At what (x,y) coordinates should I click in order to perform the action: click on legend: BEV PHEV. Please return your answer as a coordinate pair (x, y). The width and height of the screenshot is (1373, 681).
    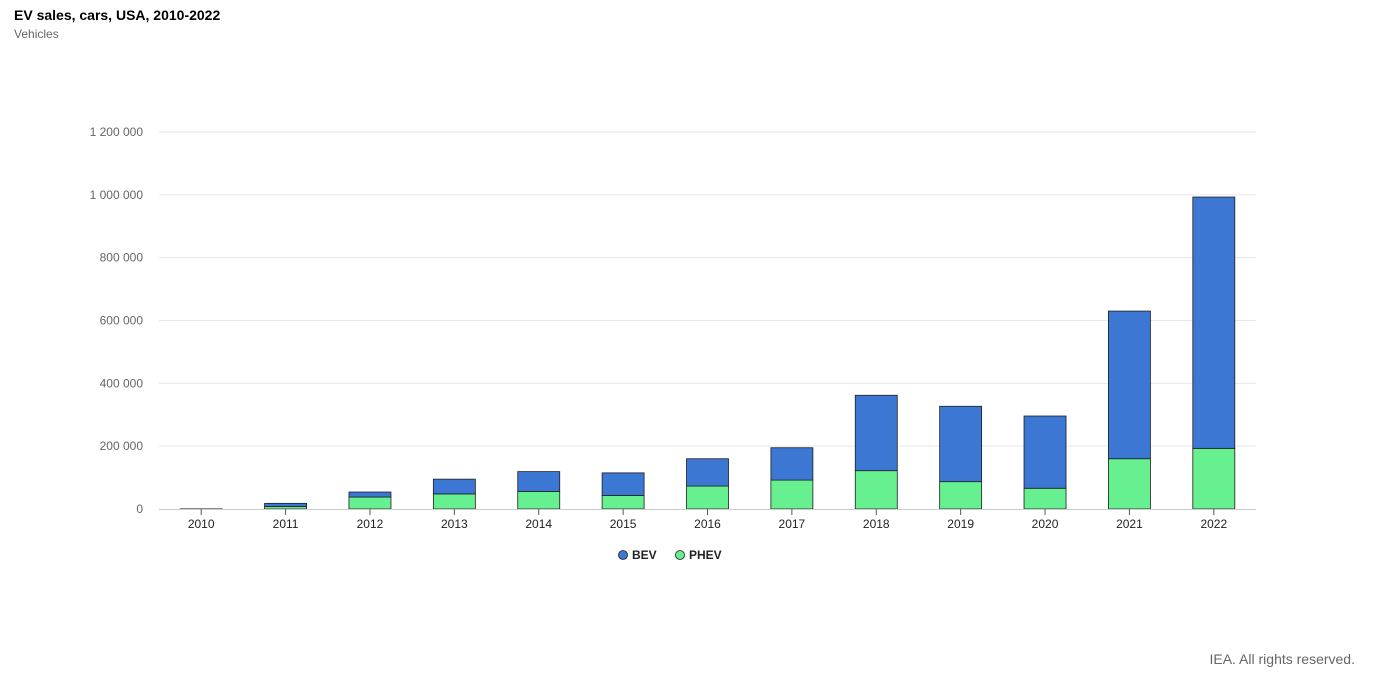
    Looking at the image, I should click on (670, 555).